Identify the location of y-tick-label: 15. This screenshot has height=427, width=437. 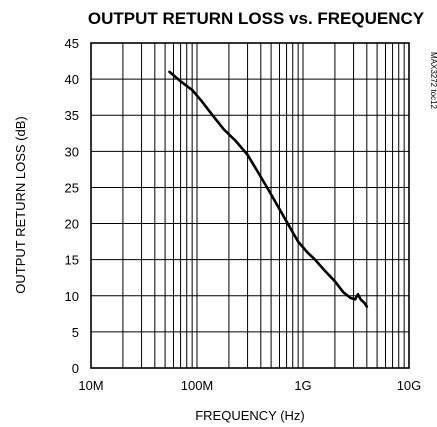
(72, 260).